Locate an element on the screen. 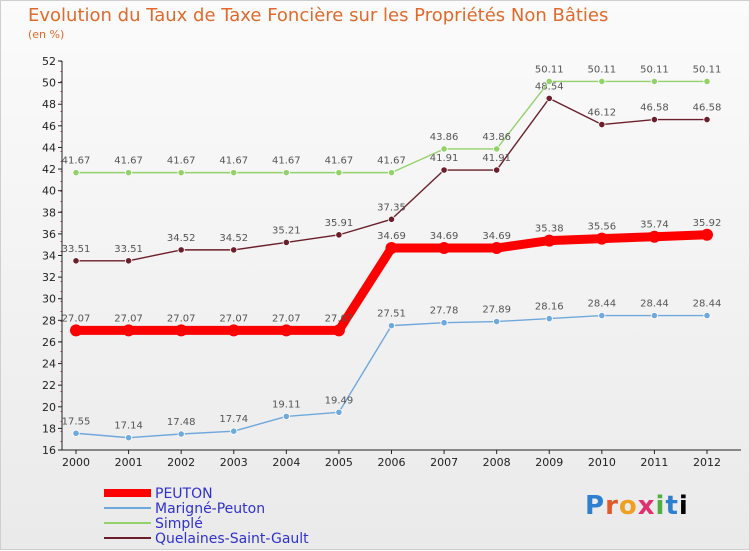 Image resolution: width=750 pixels, height=551 pixels. y-tick-label: 26 is located at coordinates (49, 342).